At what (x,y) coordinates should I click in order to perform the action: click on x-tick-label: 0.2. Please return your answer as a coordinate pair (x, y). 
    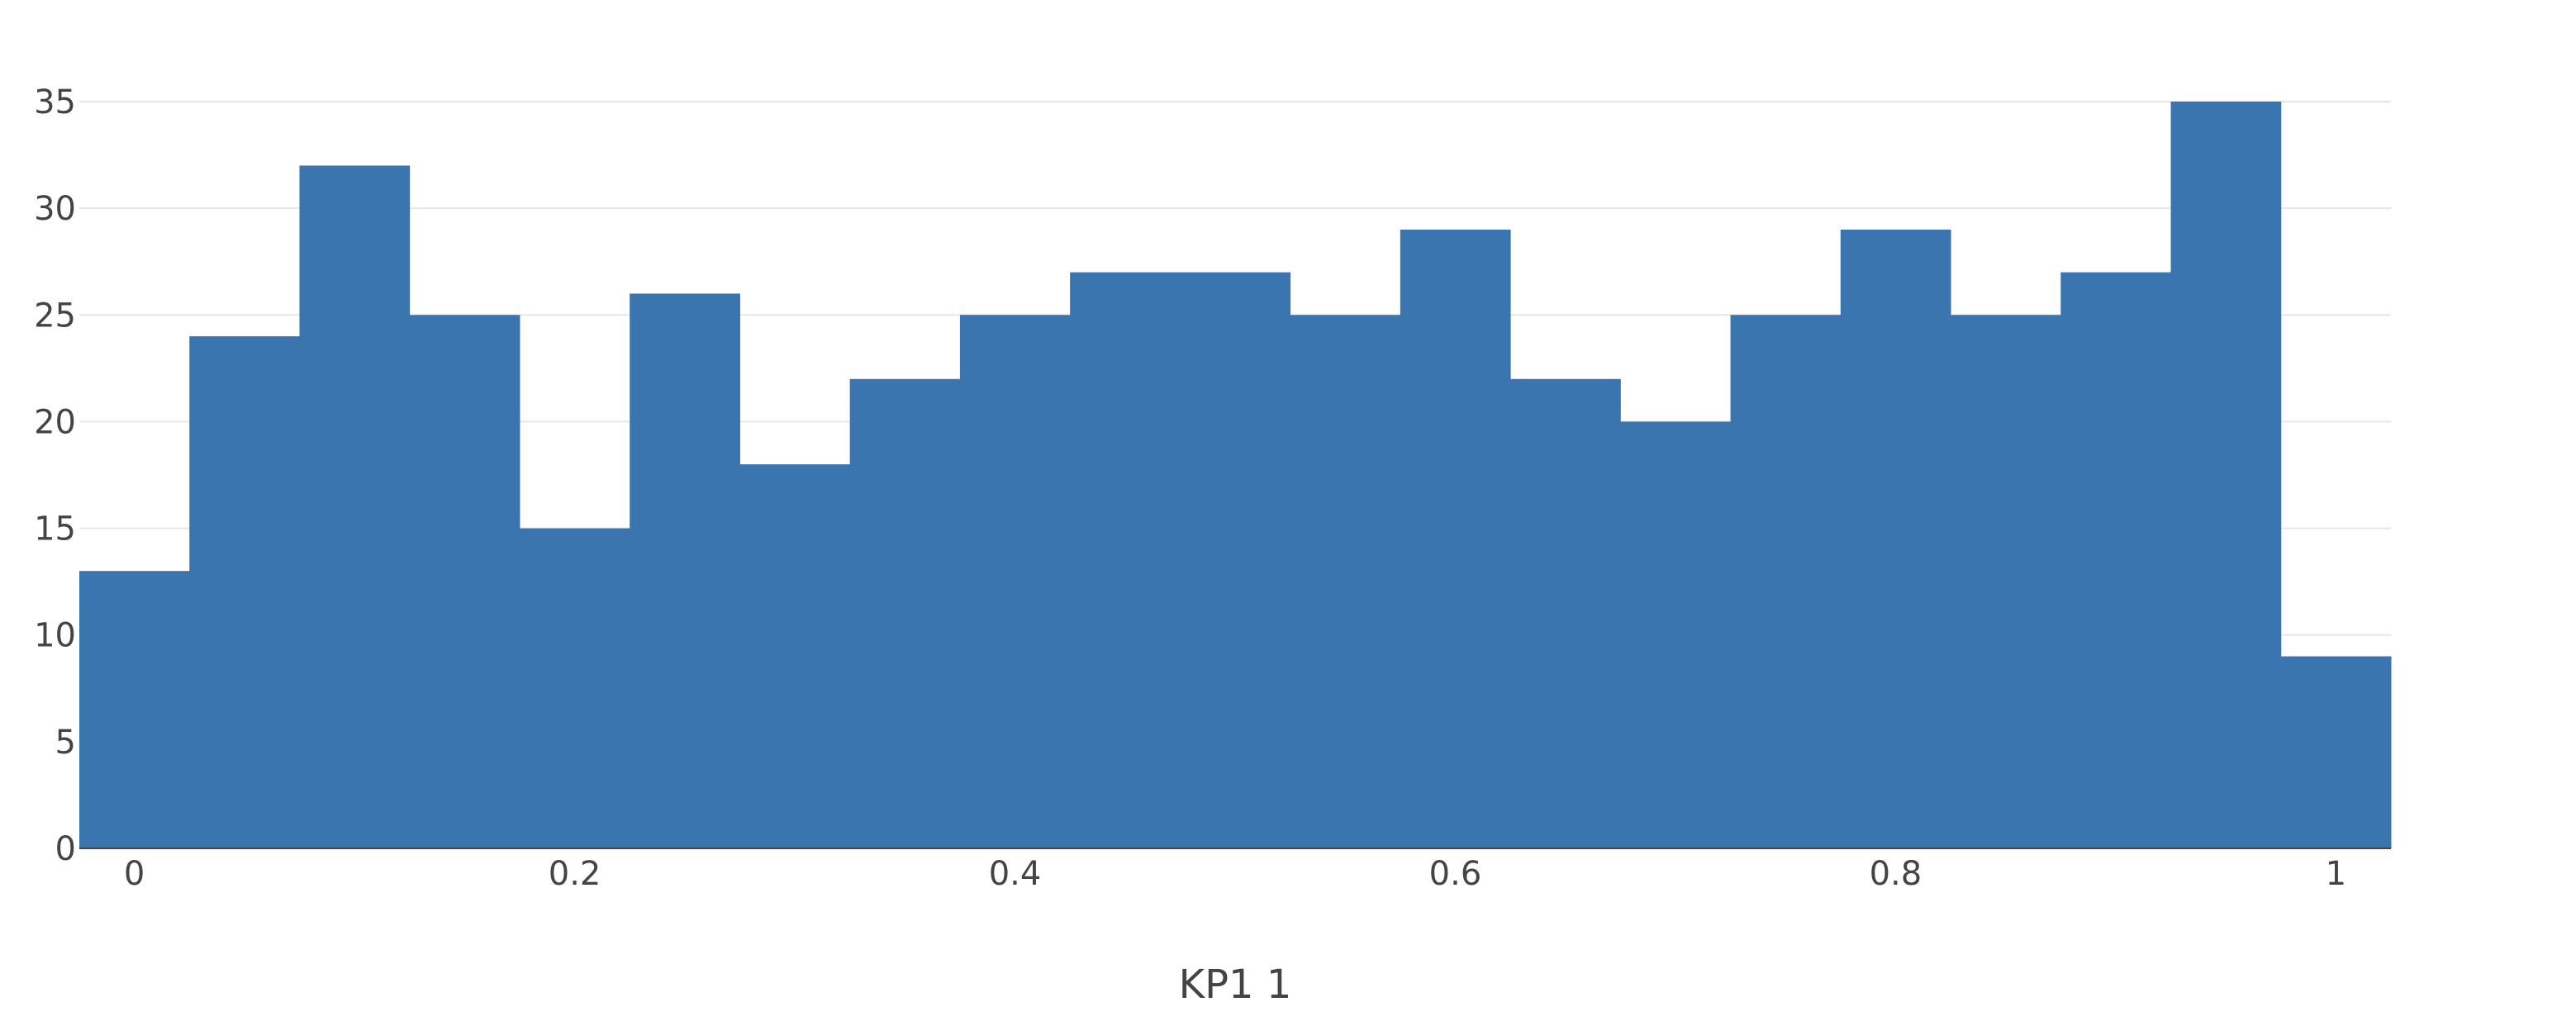
    Looking at the image, I should click on (575, 874).